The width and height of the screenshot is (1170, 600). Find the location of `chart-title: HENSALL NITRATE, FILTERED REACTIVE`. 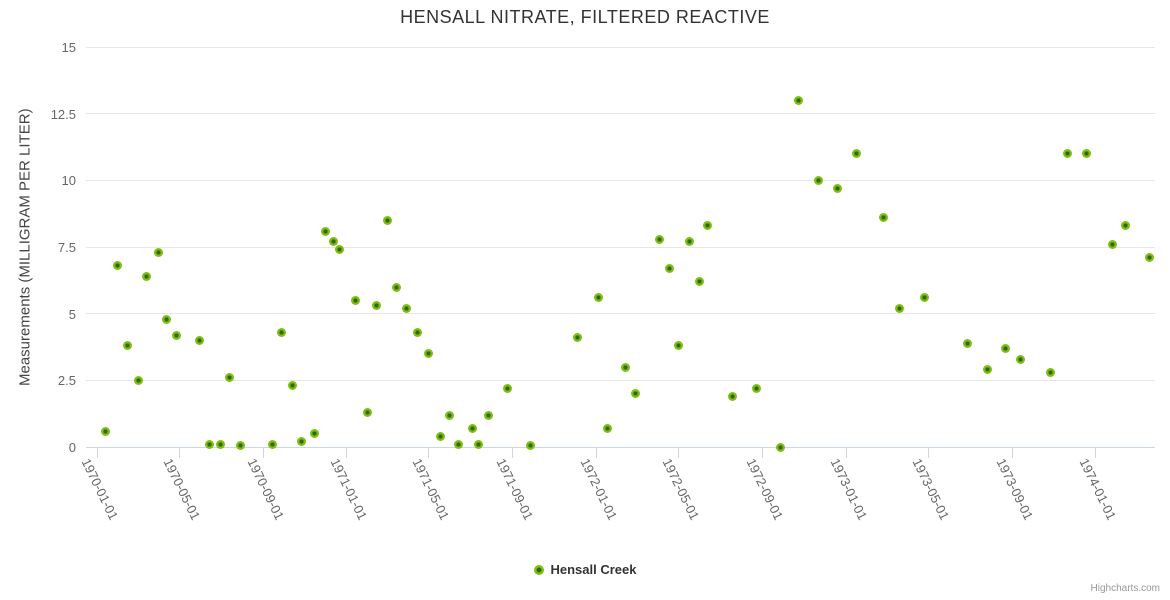

chart-title: HENSALL NITRATE, FILTERED REACTIVE is located at coordinates (585, 17).